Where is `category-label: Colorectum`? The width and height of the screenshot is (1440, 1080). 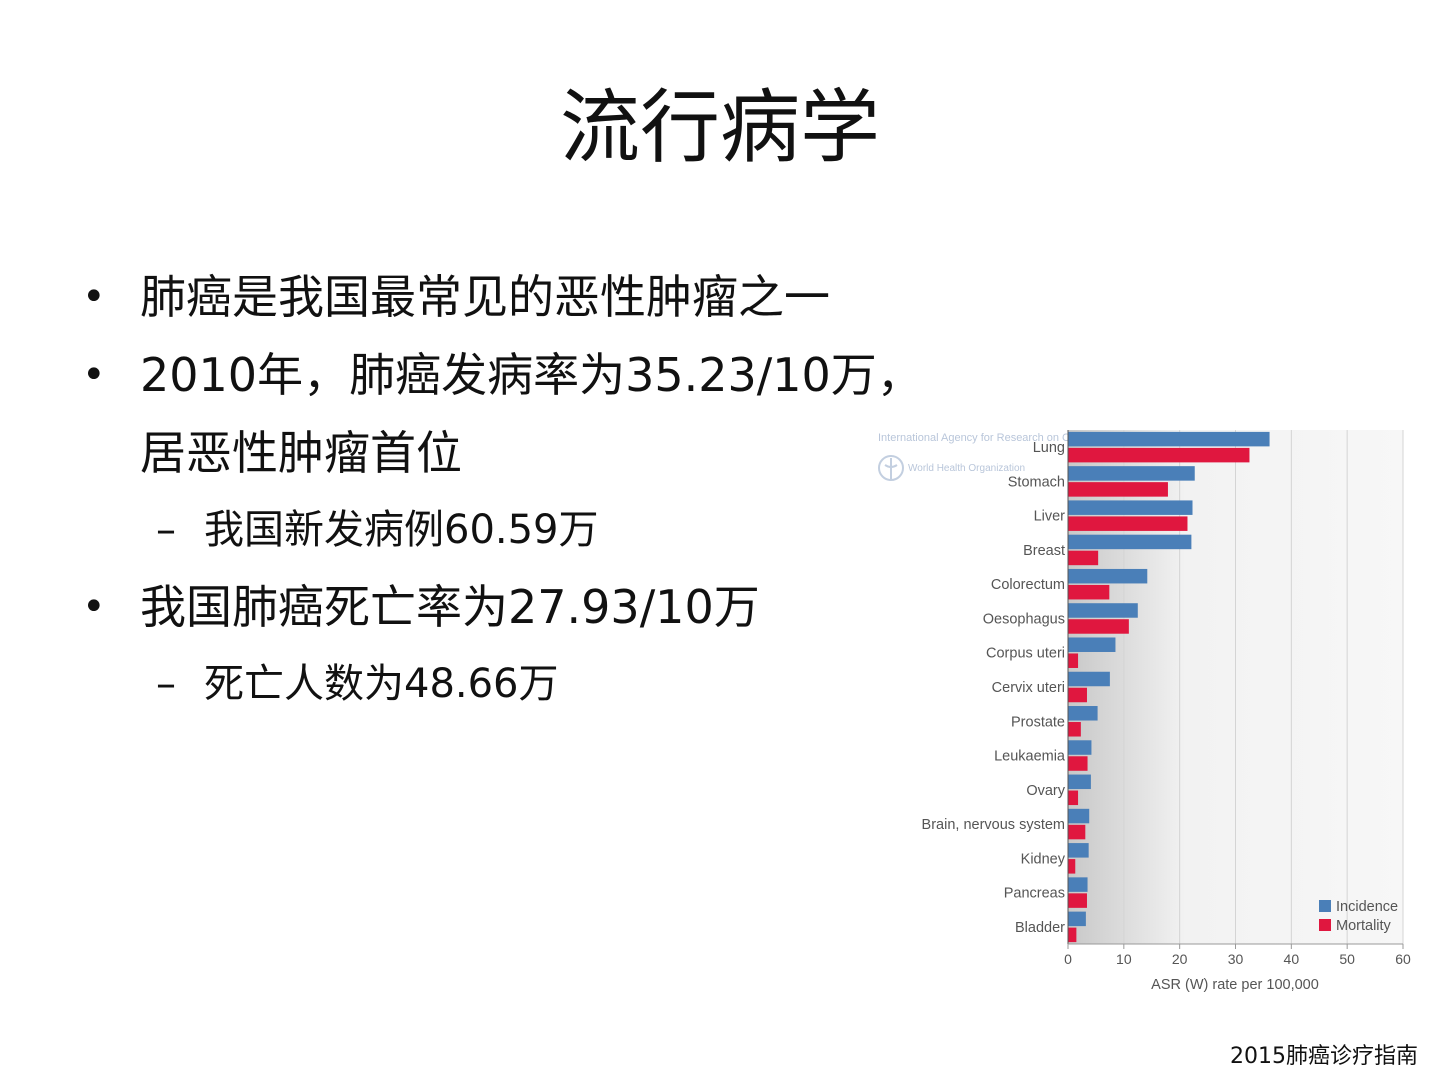 category-label: Colorectum is located at coordinates (1028, 585).